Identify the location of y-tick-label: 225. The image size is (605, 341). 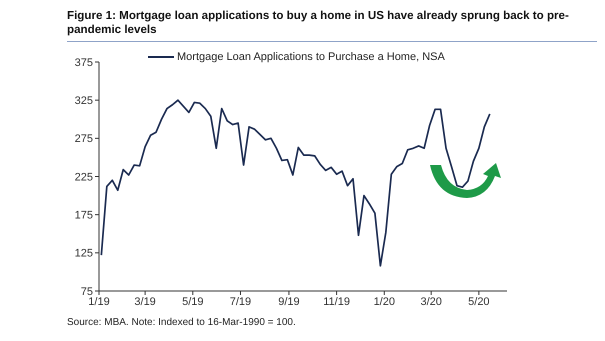
(83, 177).